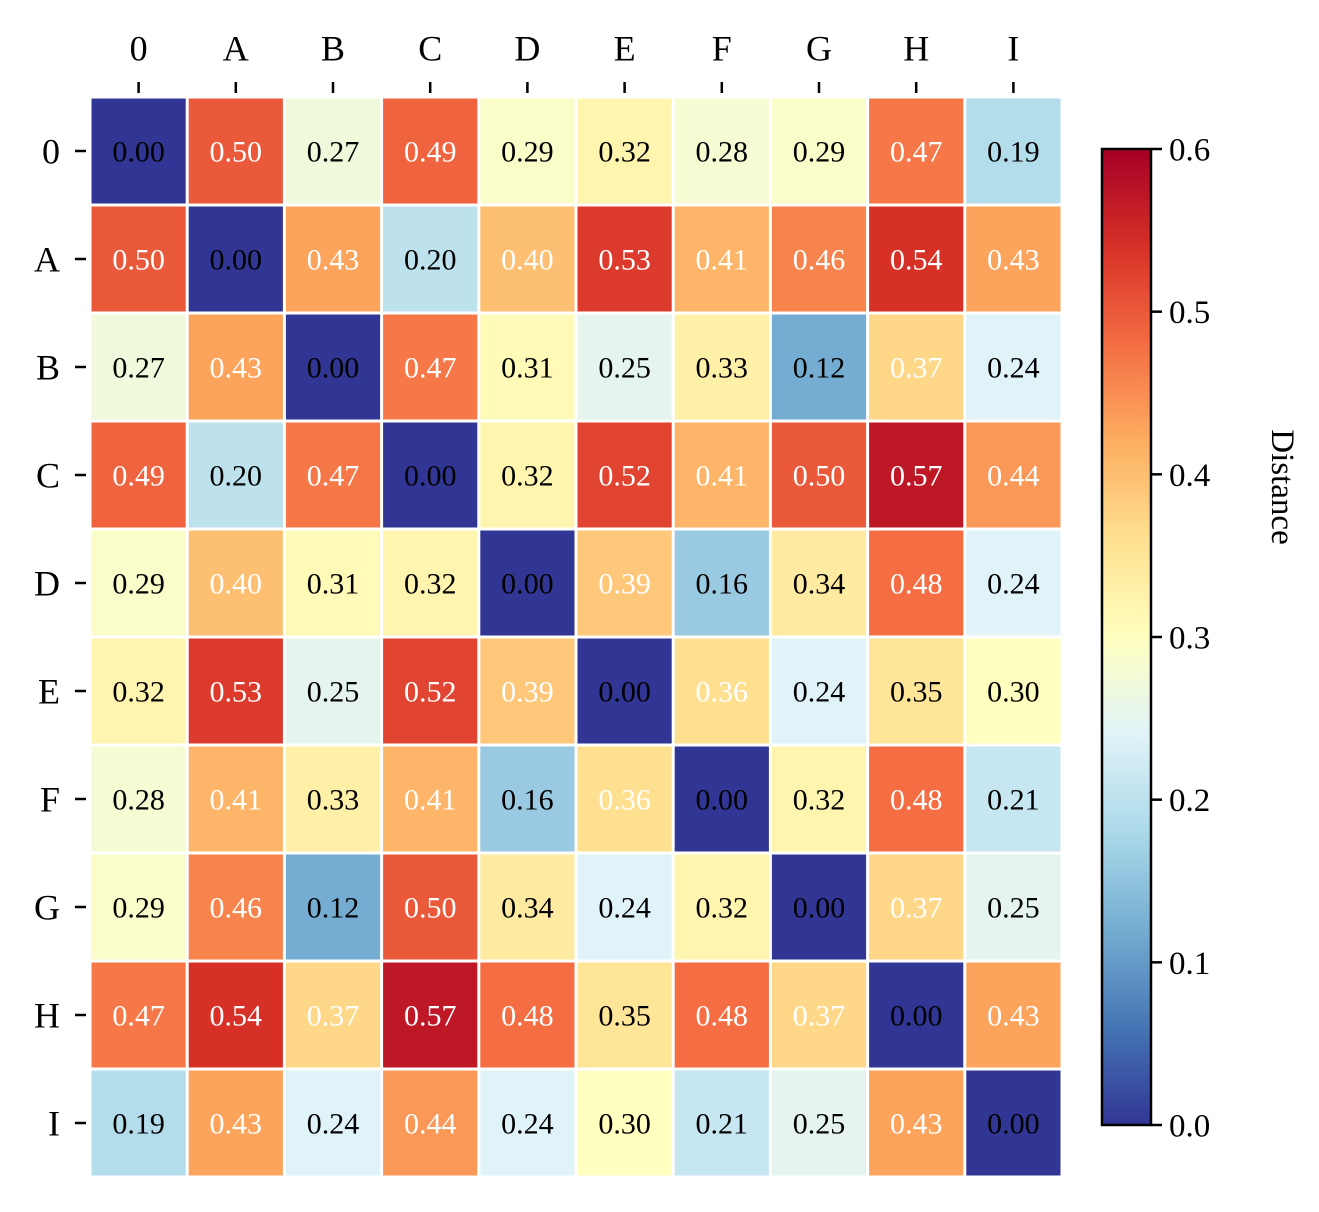 The height and width of the screenshot is (1212, 1319). What do you see at coordinates (236, 908) in the screenshot?
I see `cell-value-label: 0.46` at bounding box center [236, 908].